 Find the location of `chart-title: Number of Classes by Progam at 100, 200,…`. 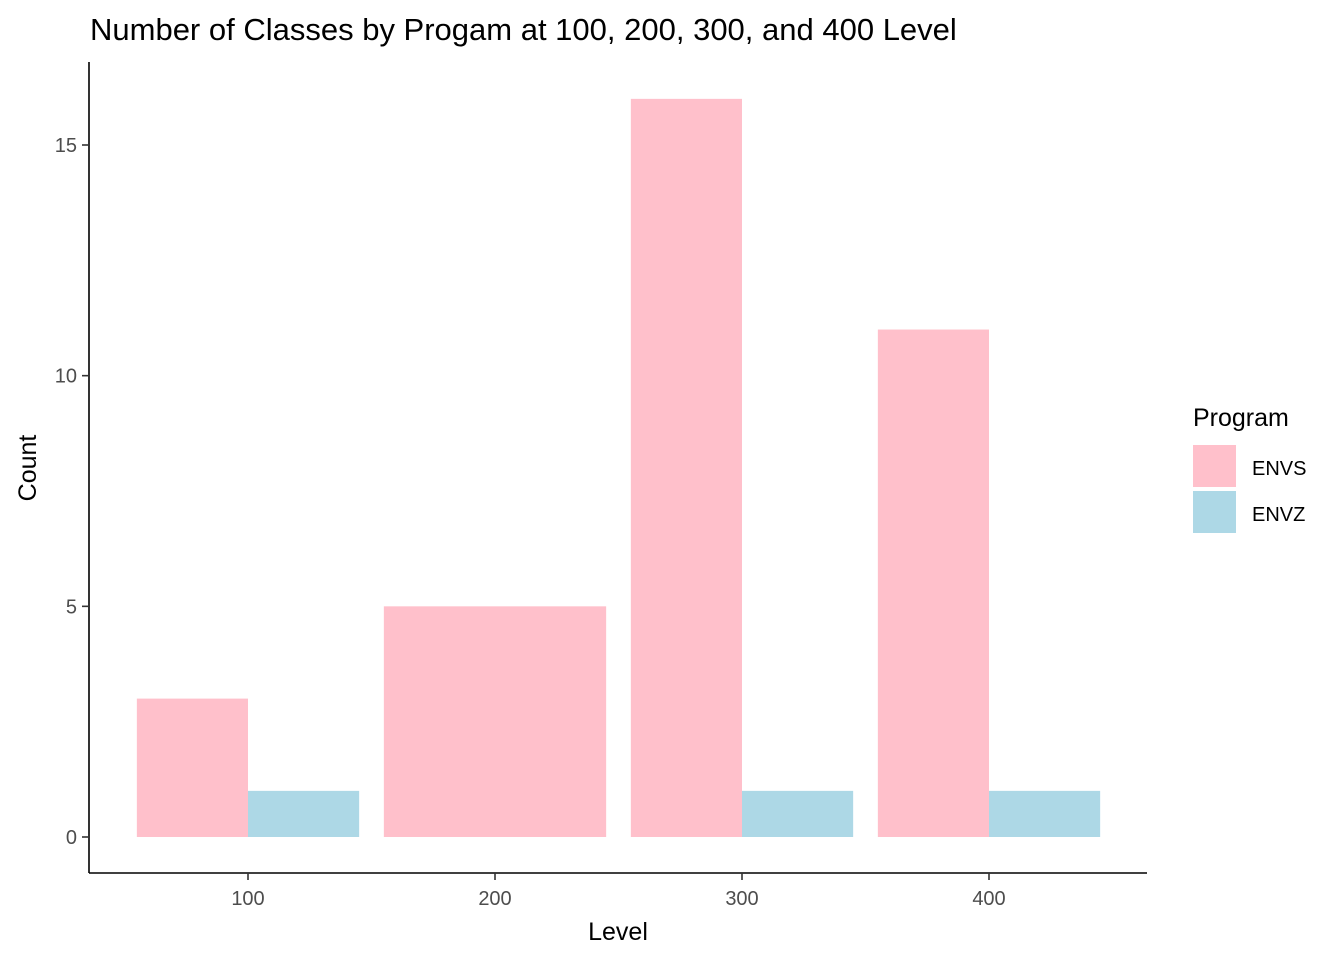

chart-title: Number of Classes by Progam at 100, 200,… is located at coordinates (523, 29).